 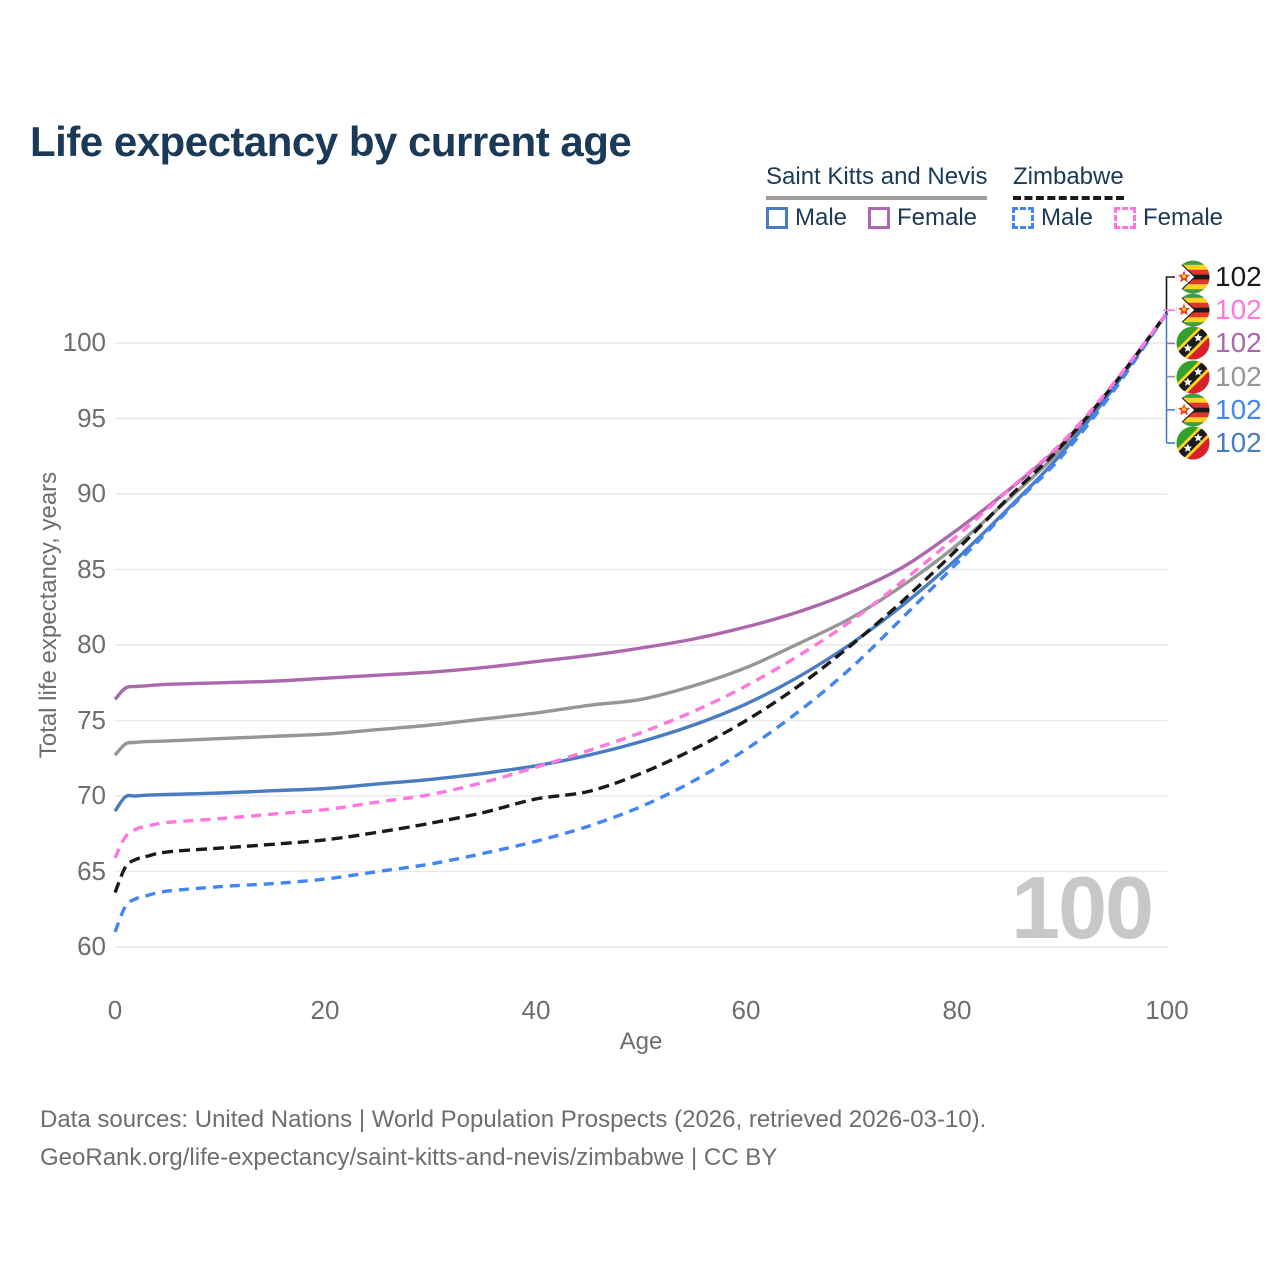 I want to click on leader-line-zwe-total, so click(x=1170, y=294).